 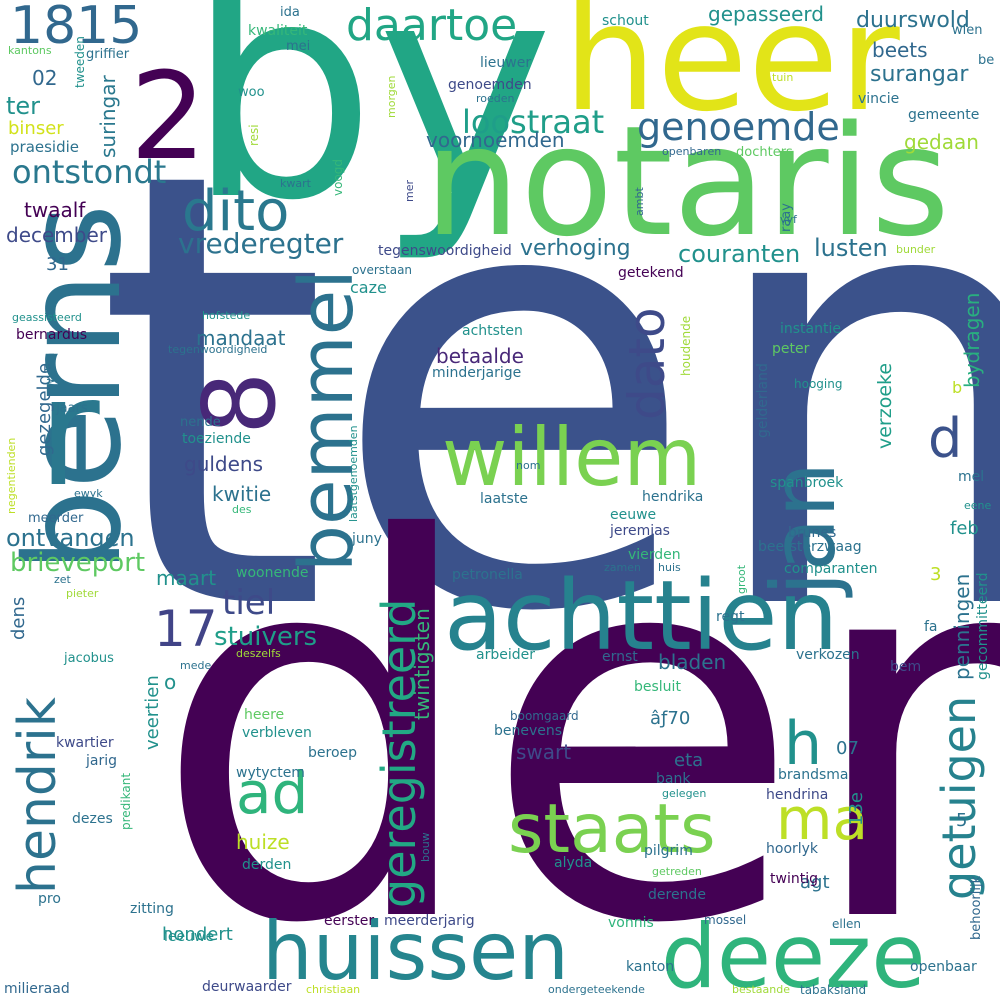 I want to click on word-duurswold: duurswold, so click(x=913, y=20).